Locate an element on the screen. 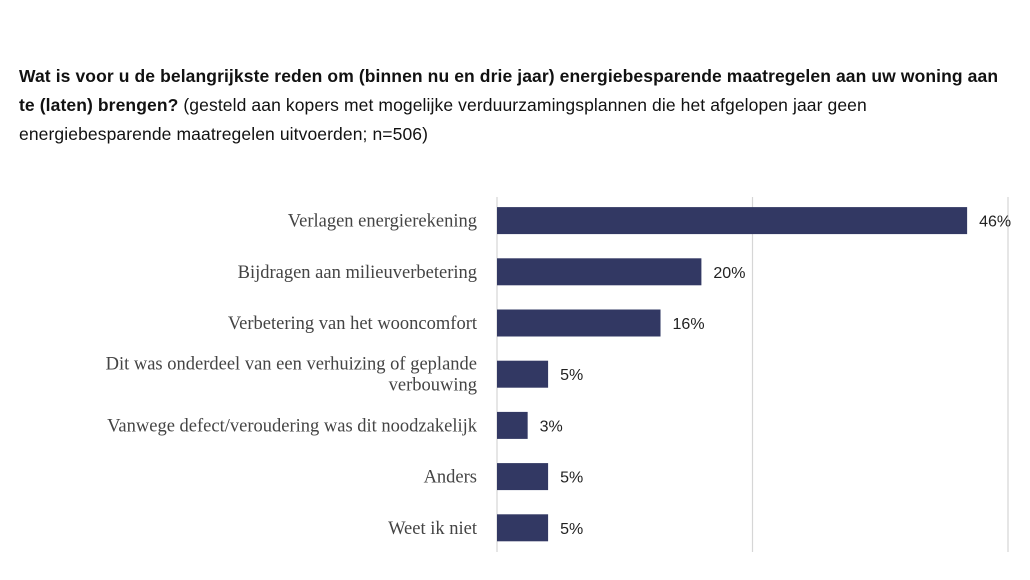 This screenshot has width=1030, height=580. value-label-2: 16% is located at coordinates (689, 324).